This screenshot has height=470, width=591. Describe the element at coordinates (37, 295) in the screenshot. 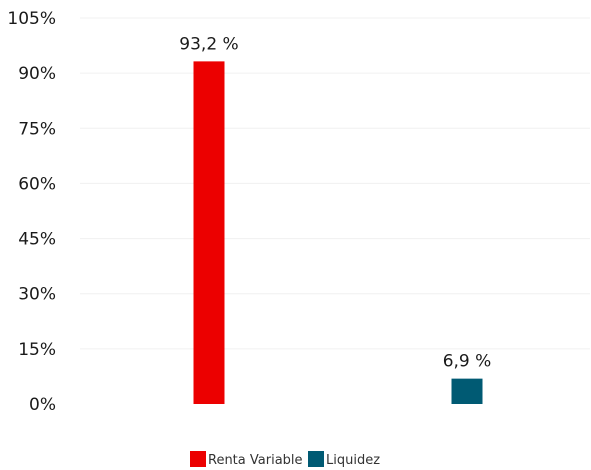

I see `y-tick-label: 30%` at that location.